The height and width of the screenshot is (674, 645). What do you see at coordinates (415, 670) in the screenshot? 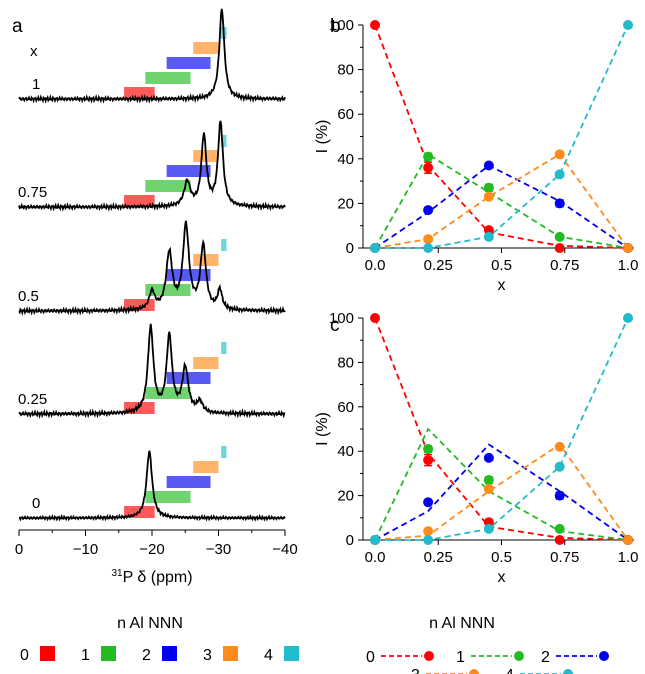
I see `legend-right-label-3: 3` at bounding box center [415, 670].